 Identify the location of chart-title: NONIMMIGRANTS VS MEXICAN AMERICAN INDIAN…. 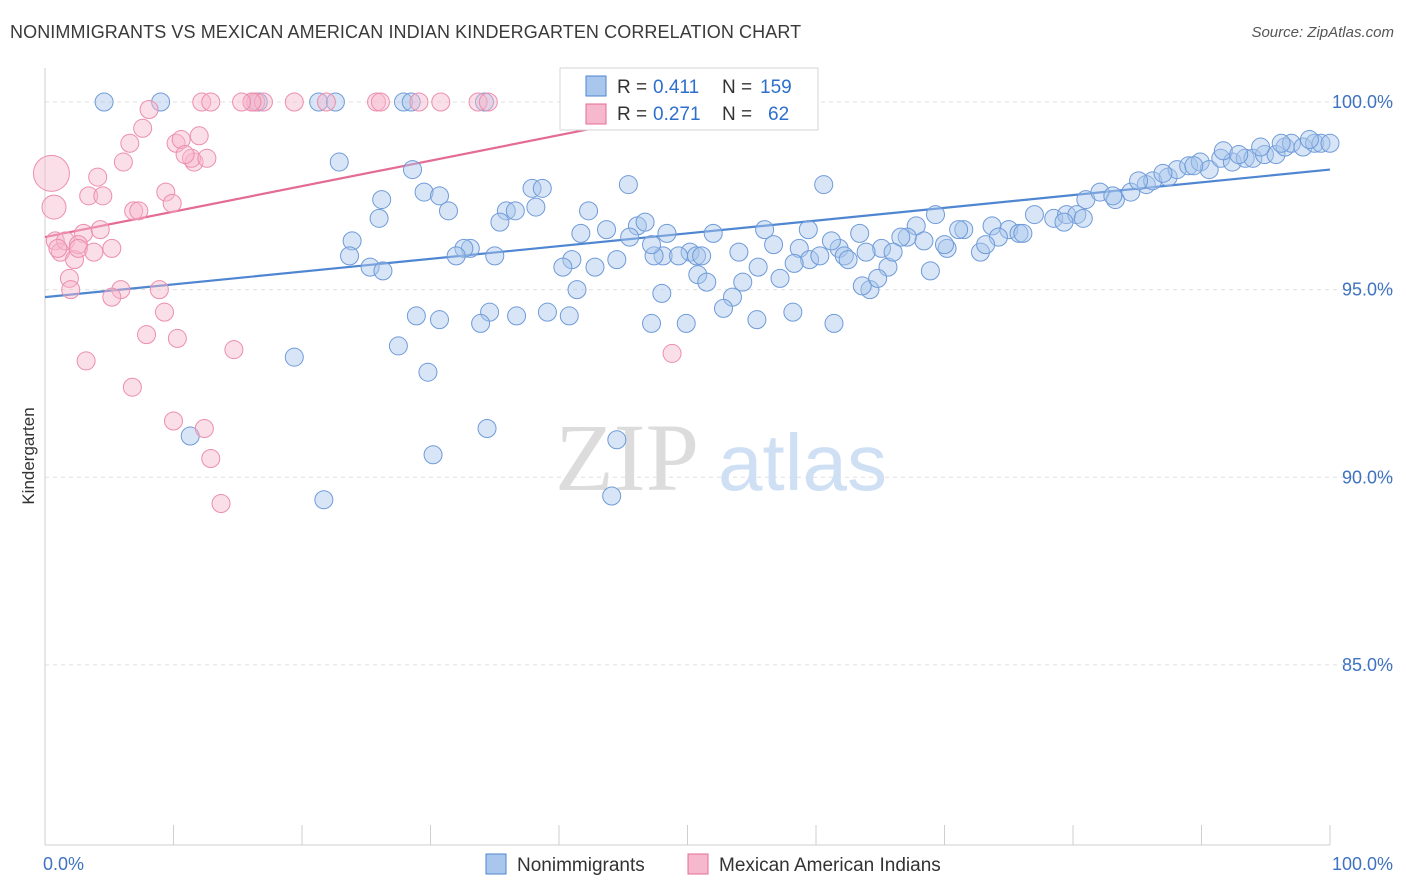
(406, 32).